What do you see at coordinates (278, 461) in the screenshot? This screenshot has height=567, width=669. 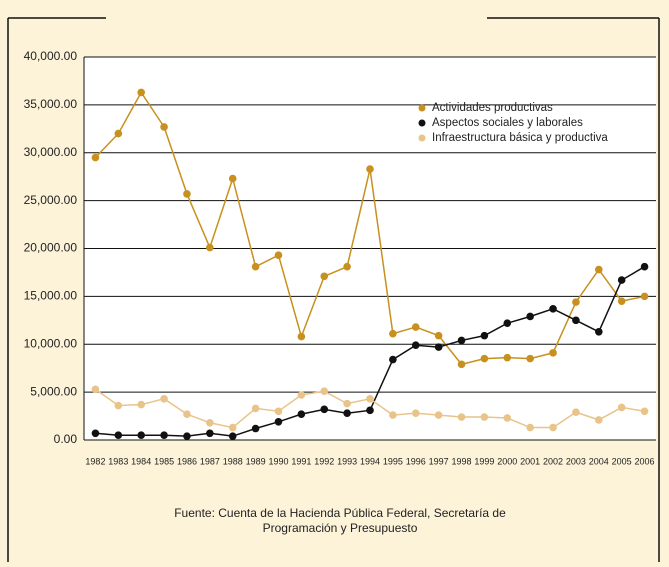 I see `x-tick-label: 1990` at bounding box center [278, 461].